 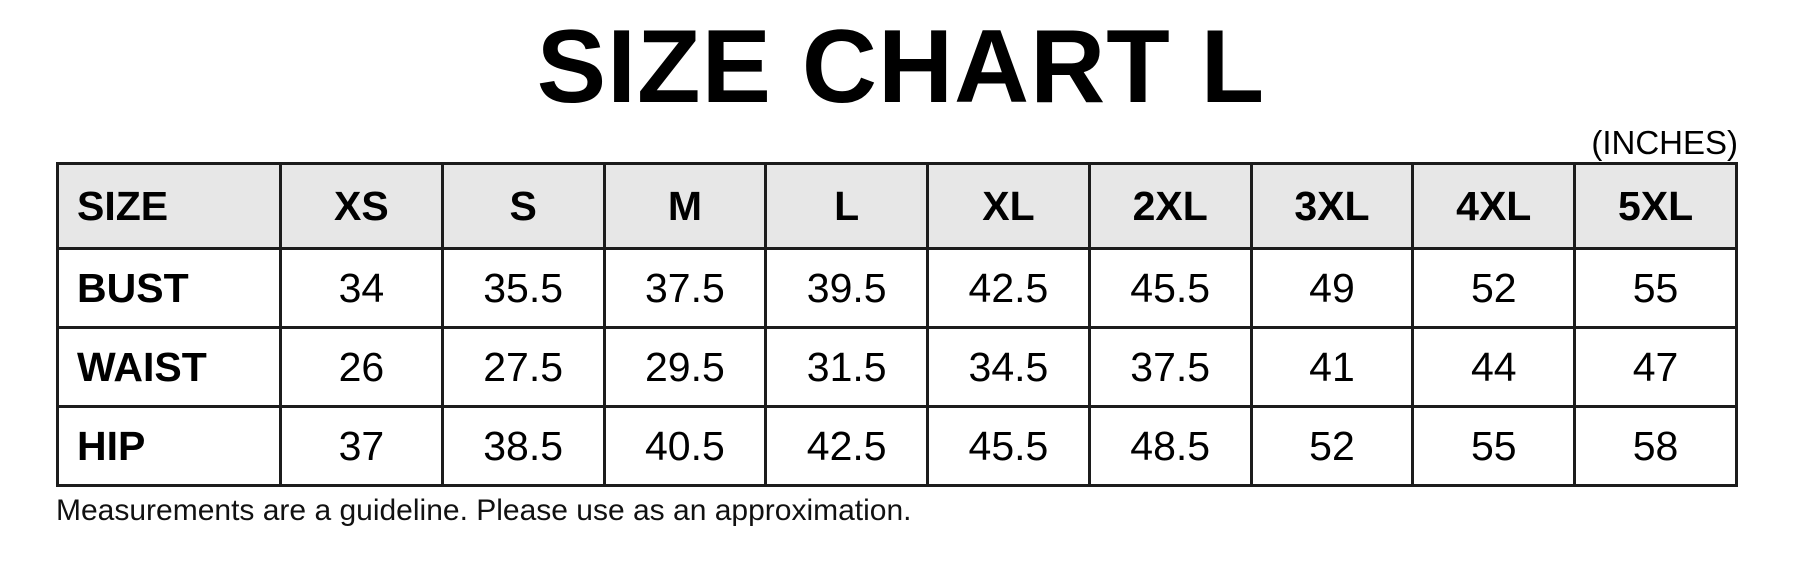 I want to click on table-header-row: SIZE XS S M L XL 2XL 3XL 4XL 5XL, so click(x=897, y=206).